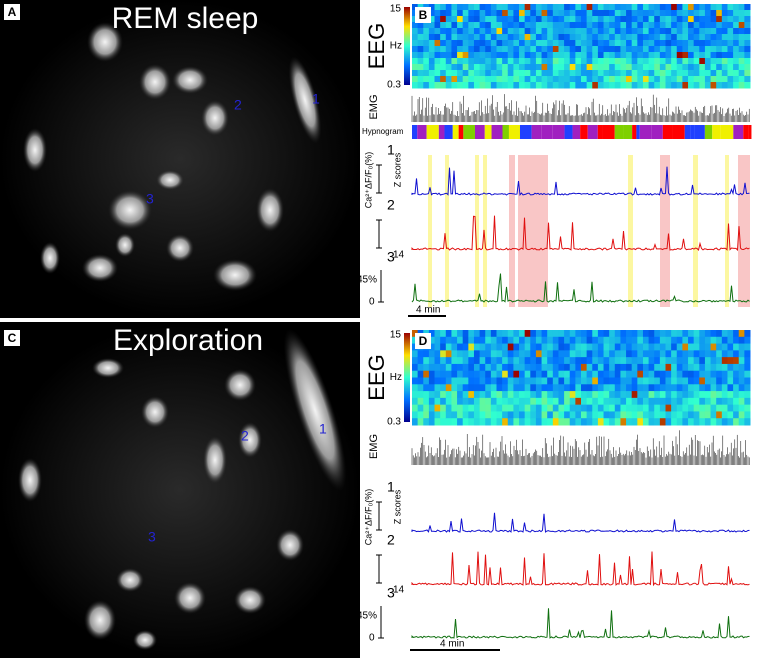  I want to click on emg-trace, so click(580, 108).